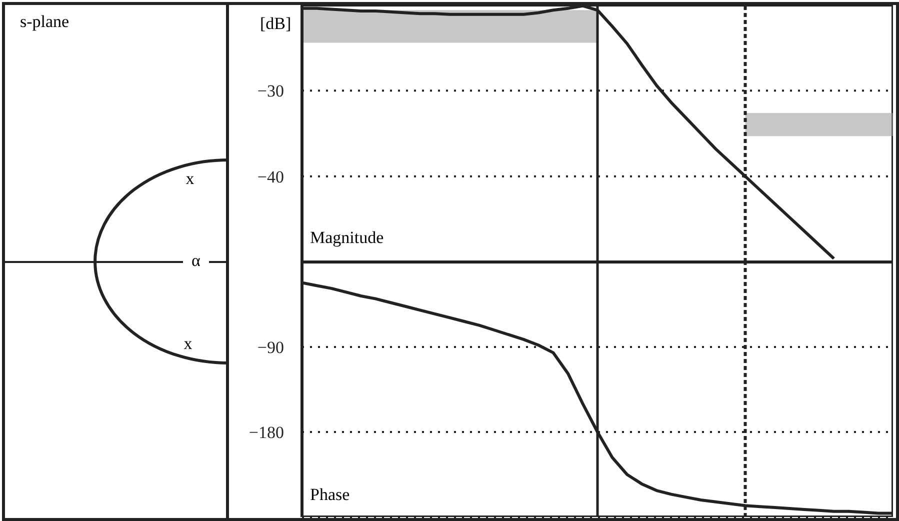  Describe the element at coordinates (196, 261) in the screenshot. I see `text: α` at that location.